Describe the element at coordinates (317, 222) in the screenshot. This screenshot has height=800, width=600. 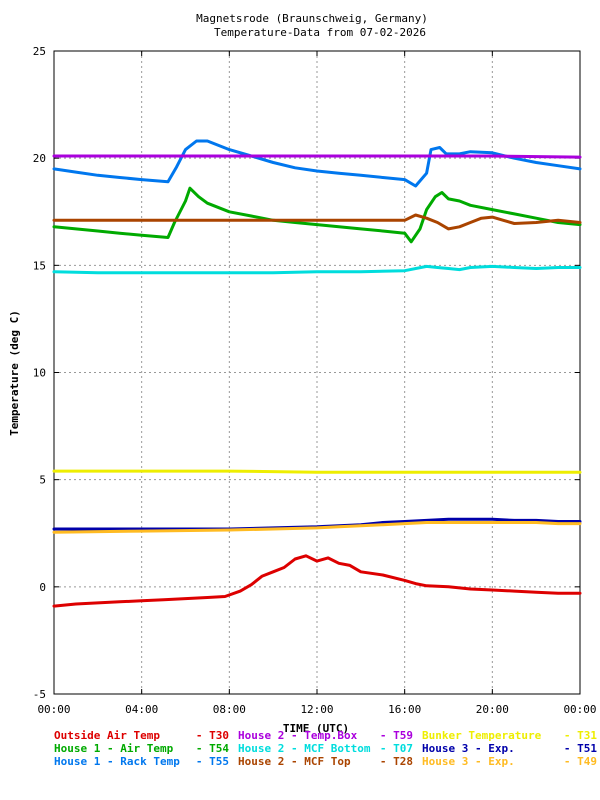
I see `series-line-t28` at that location.